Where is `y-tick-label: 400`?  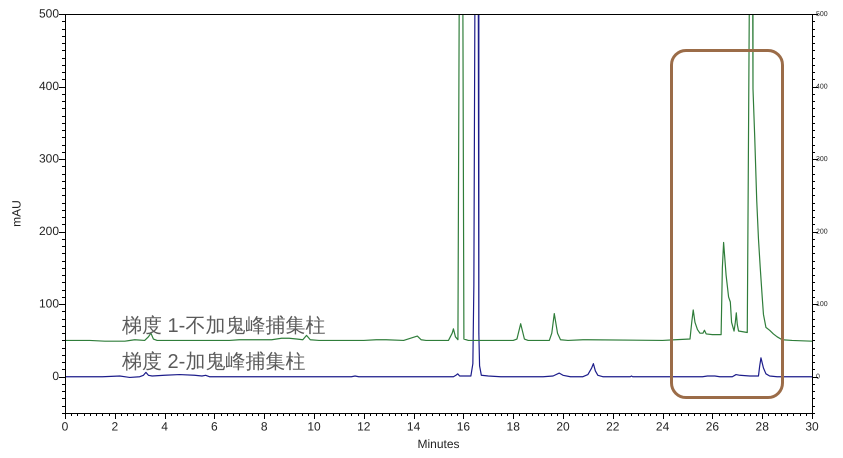 y-tick-label: 400 is located at coordinates (49, 85).